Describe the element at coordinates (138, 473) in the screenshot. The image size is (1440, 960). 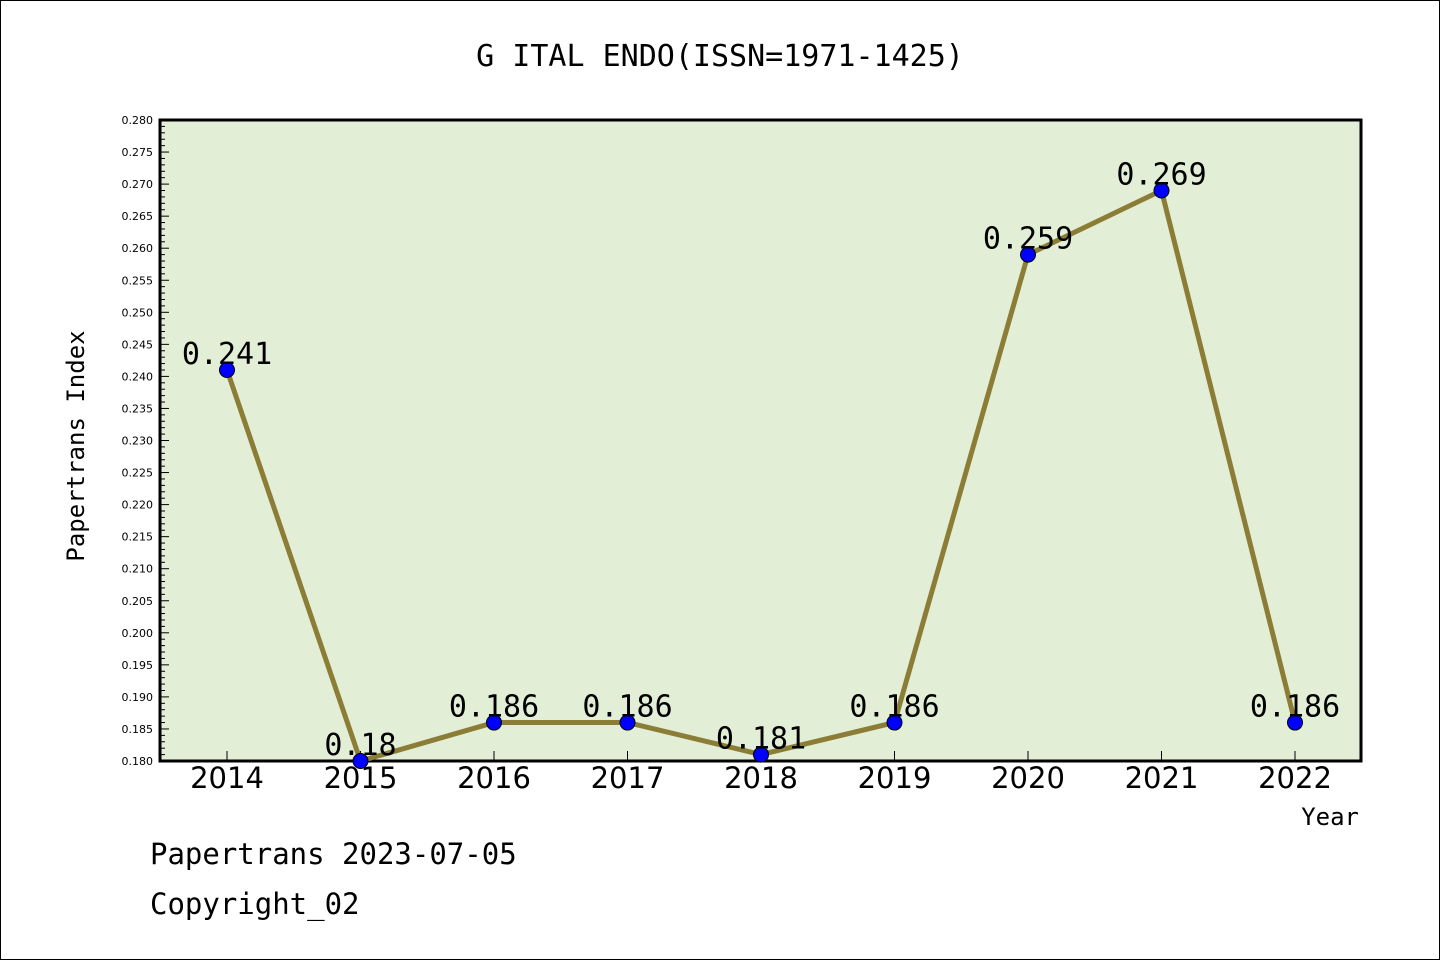
I see `y-tick-label: 0.225` at that location.